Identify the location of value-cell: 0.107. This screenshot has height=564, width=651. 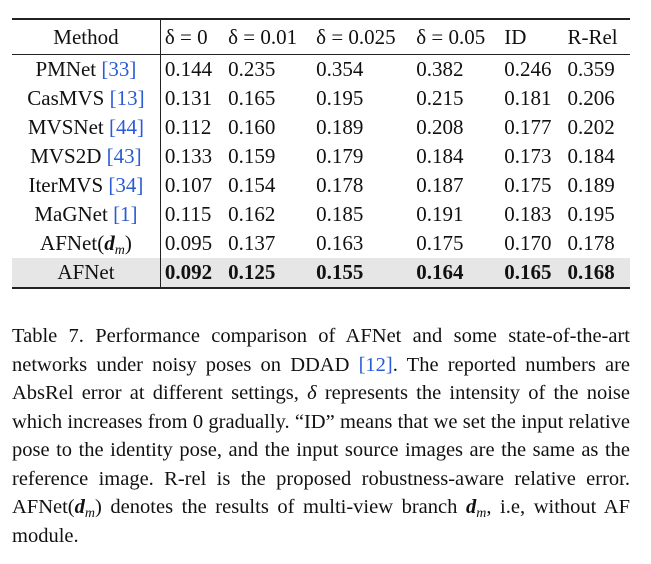
(188, 185).